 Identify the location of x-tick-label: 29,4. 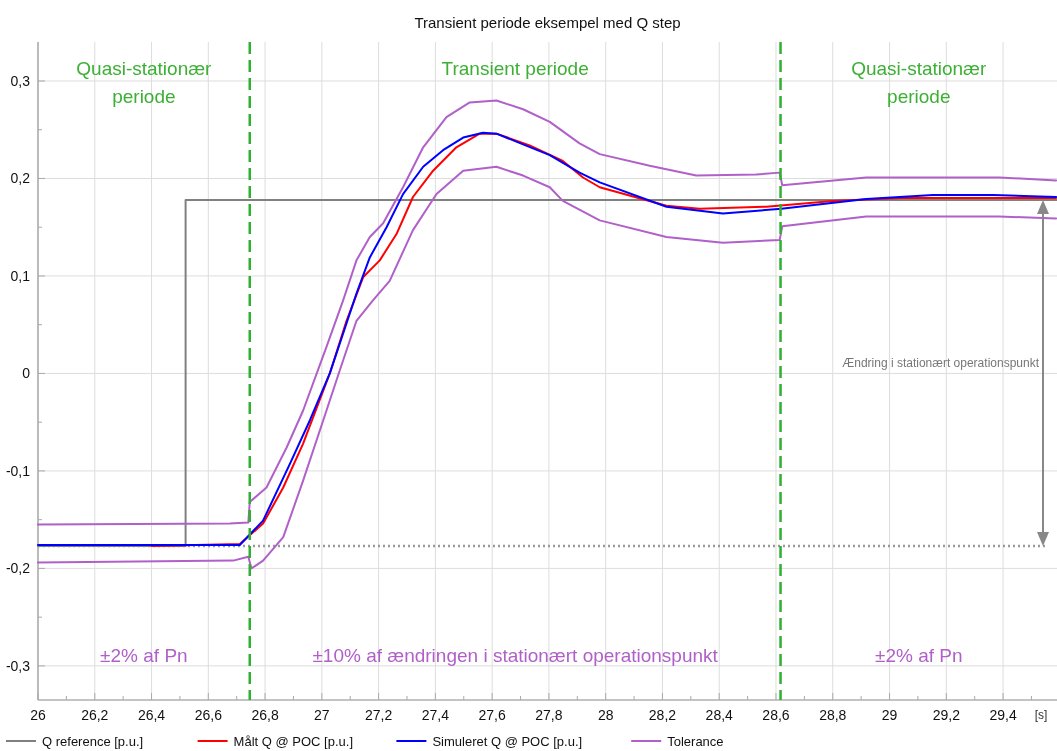
(1003, 715).